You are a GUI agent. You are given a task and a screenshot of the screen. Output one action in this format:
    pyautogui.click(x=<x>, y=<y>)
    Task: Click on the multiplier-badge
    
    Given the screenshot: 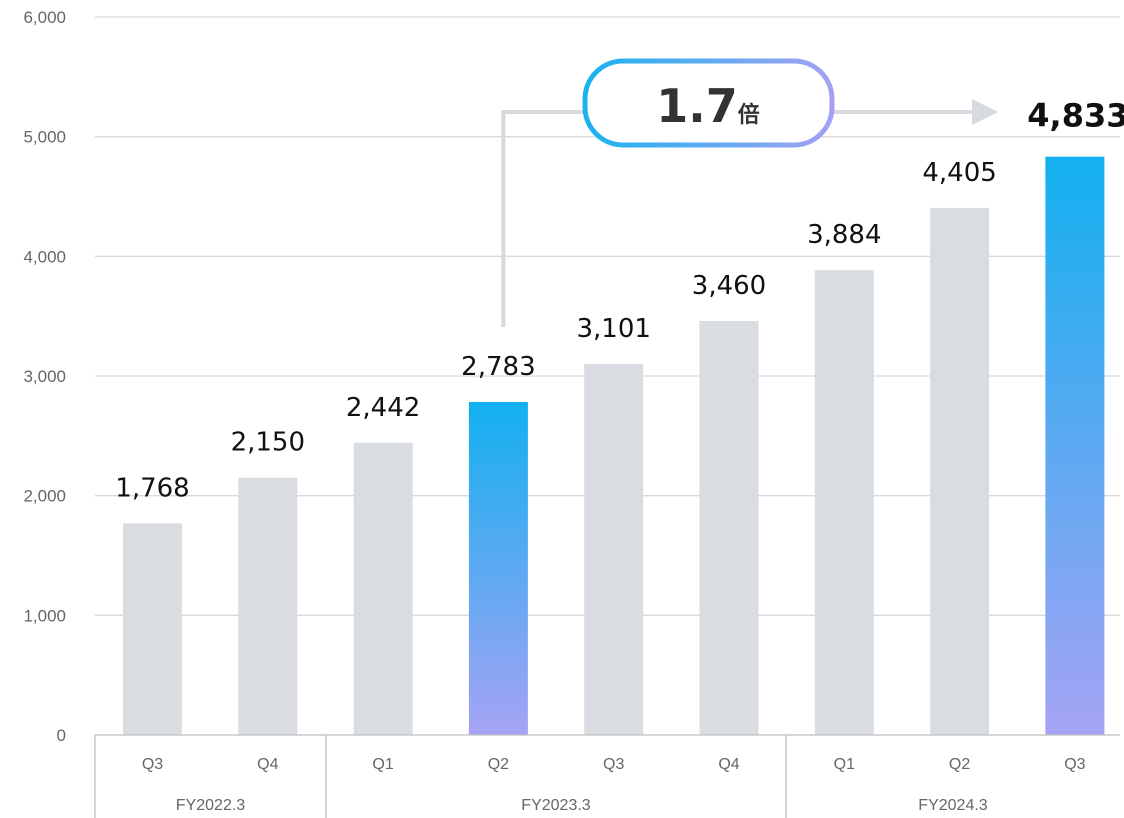 What is the action you would take?
    pyautogui.click(x=708, y=103)
    